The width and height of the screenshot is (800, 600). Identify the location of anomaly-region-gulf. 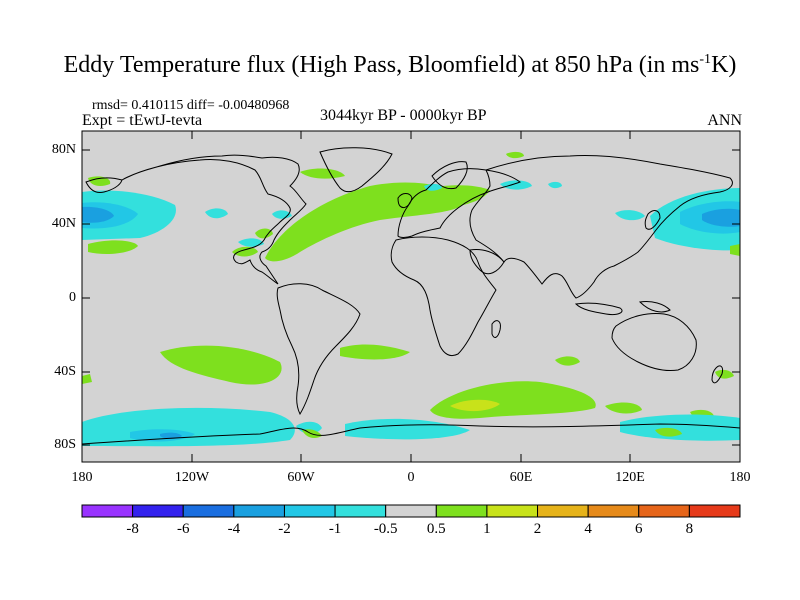
(251, 242).